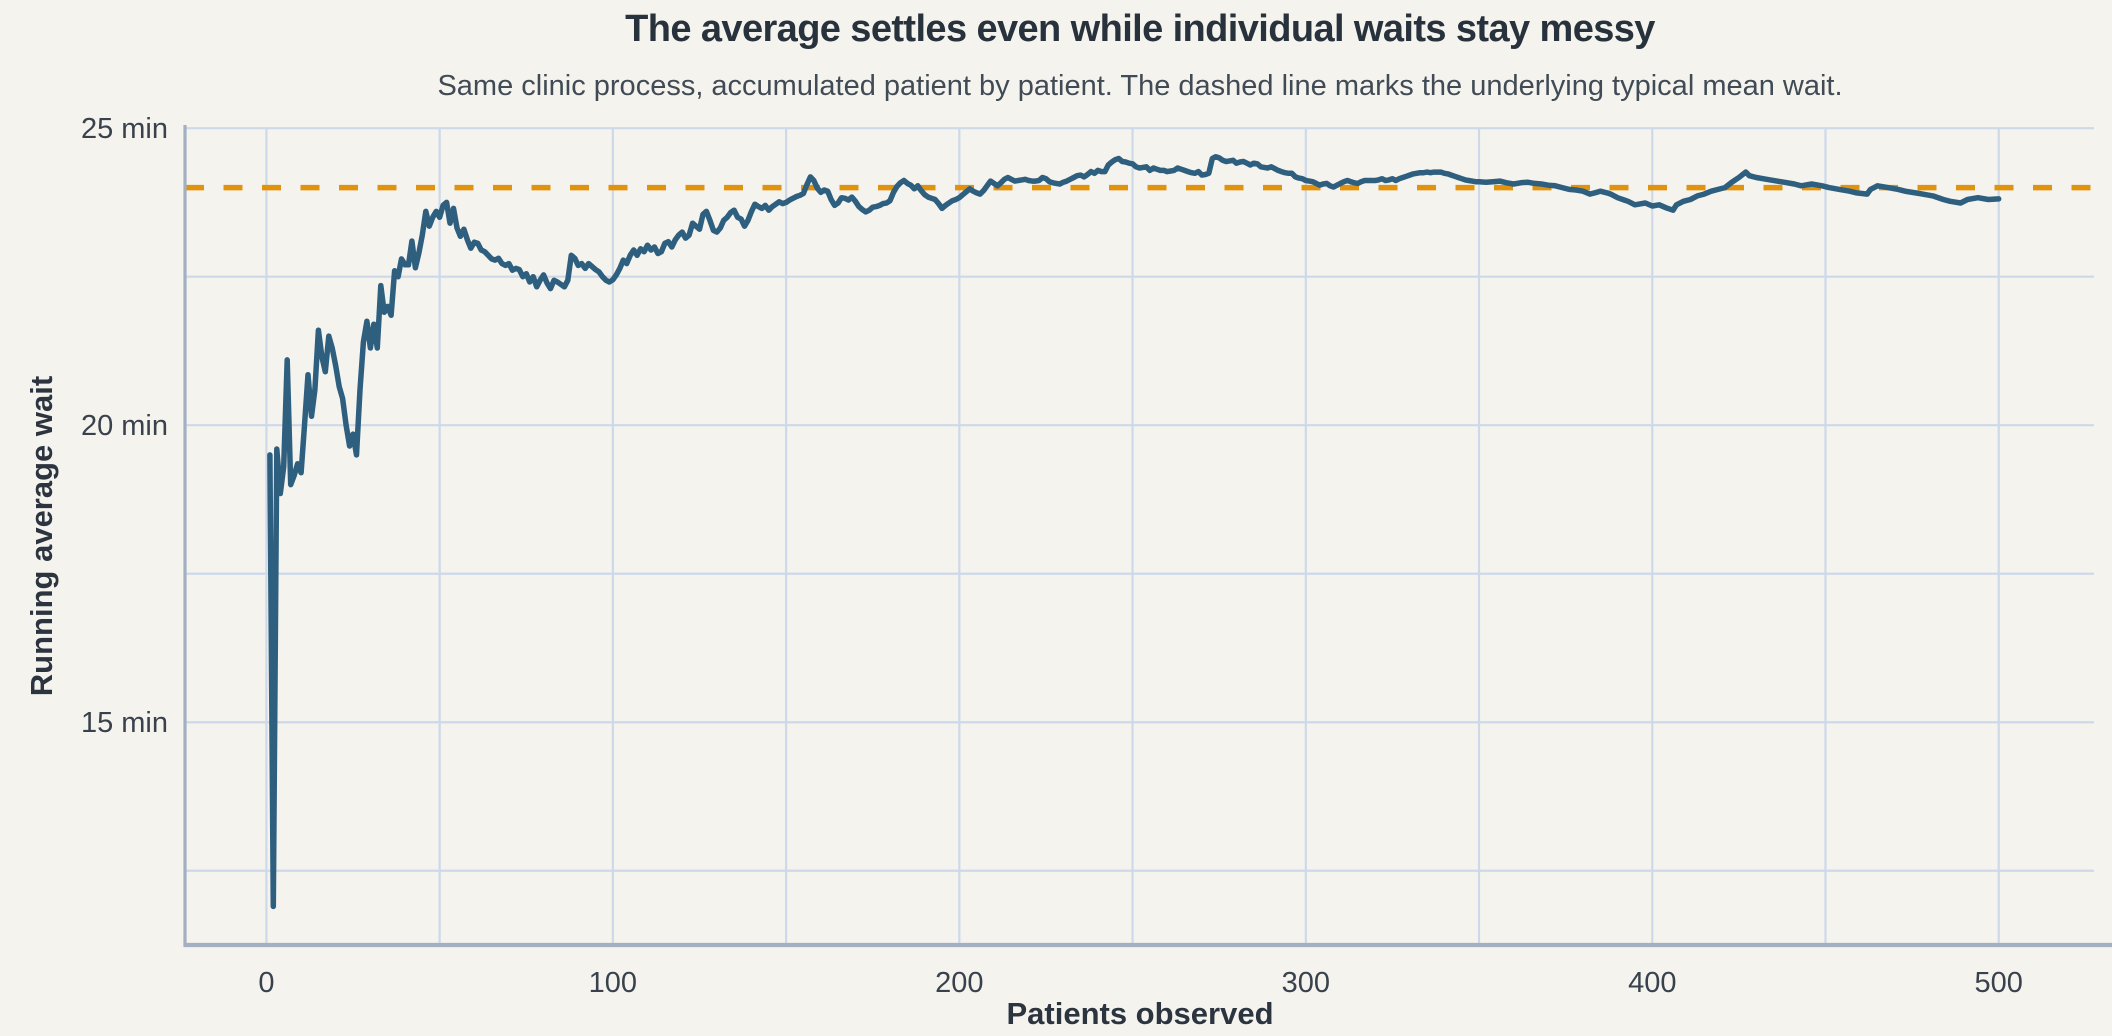 The width and height of the screenshot is (2112, 1036). What do you see at coordinates (959, 983) in the screenshot?
I see `x-tick-label: 200` at bounding box center [959, 983].